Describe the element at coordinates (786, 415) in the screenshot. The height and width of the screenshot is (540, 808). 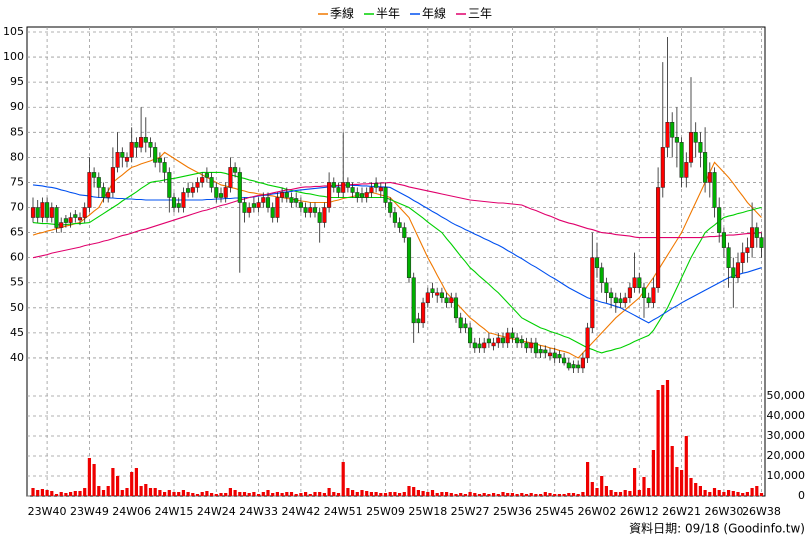
I see `y2-tick-label: 40,000` at that location.